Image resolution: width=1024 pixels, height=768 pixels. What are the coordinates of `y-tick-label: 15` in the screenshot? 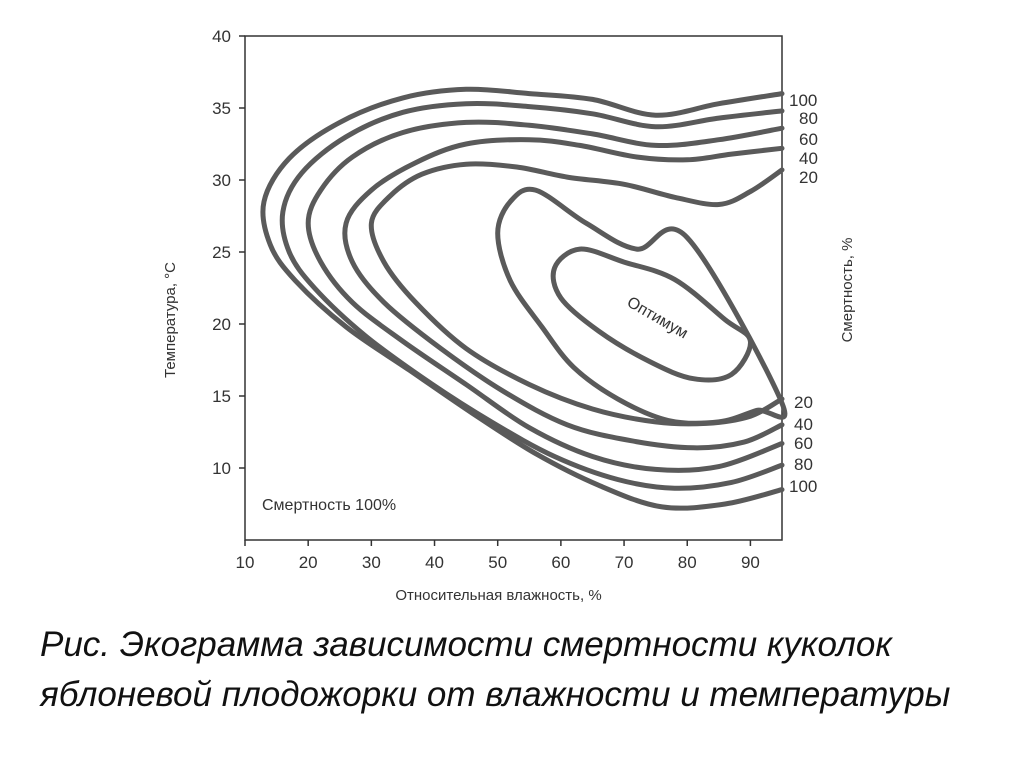 It's located at (221, 396).